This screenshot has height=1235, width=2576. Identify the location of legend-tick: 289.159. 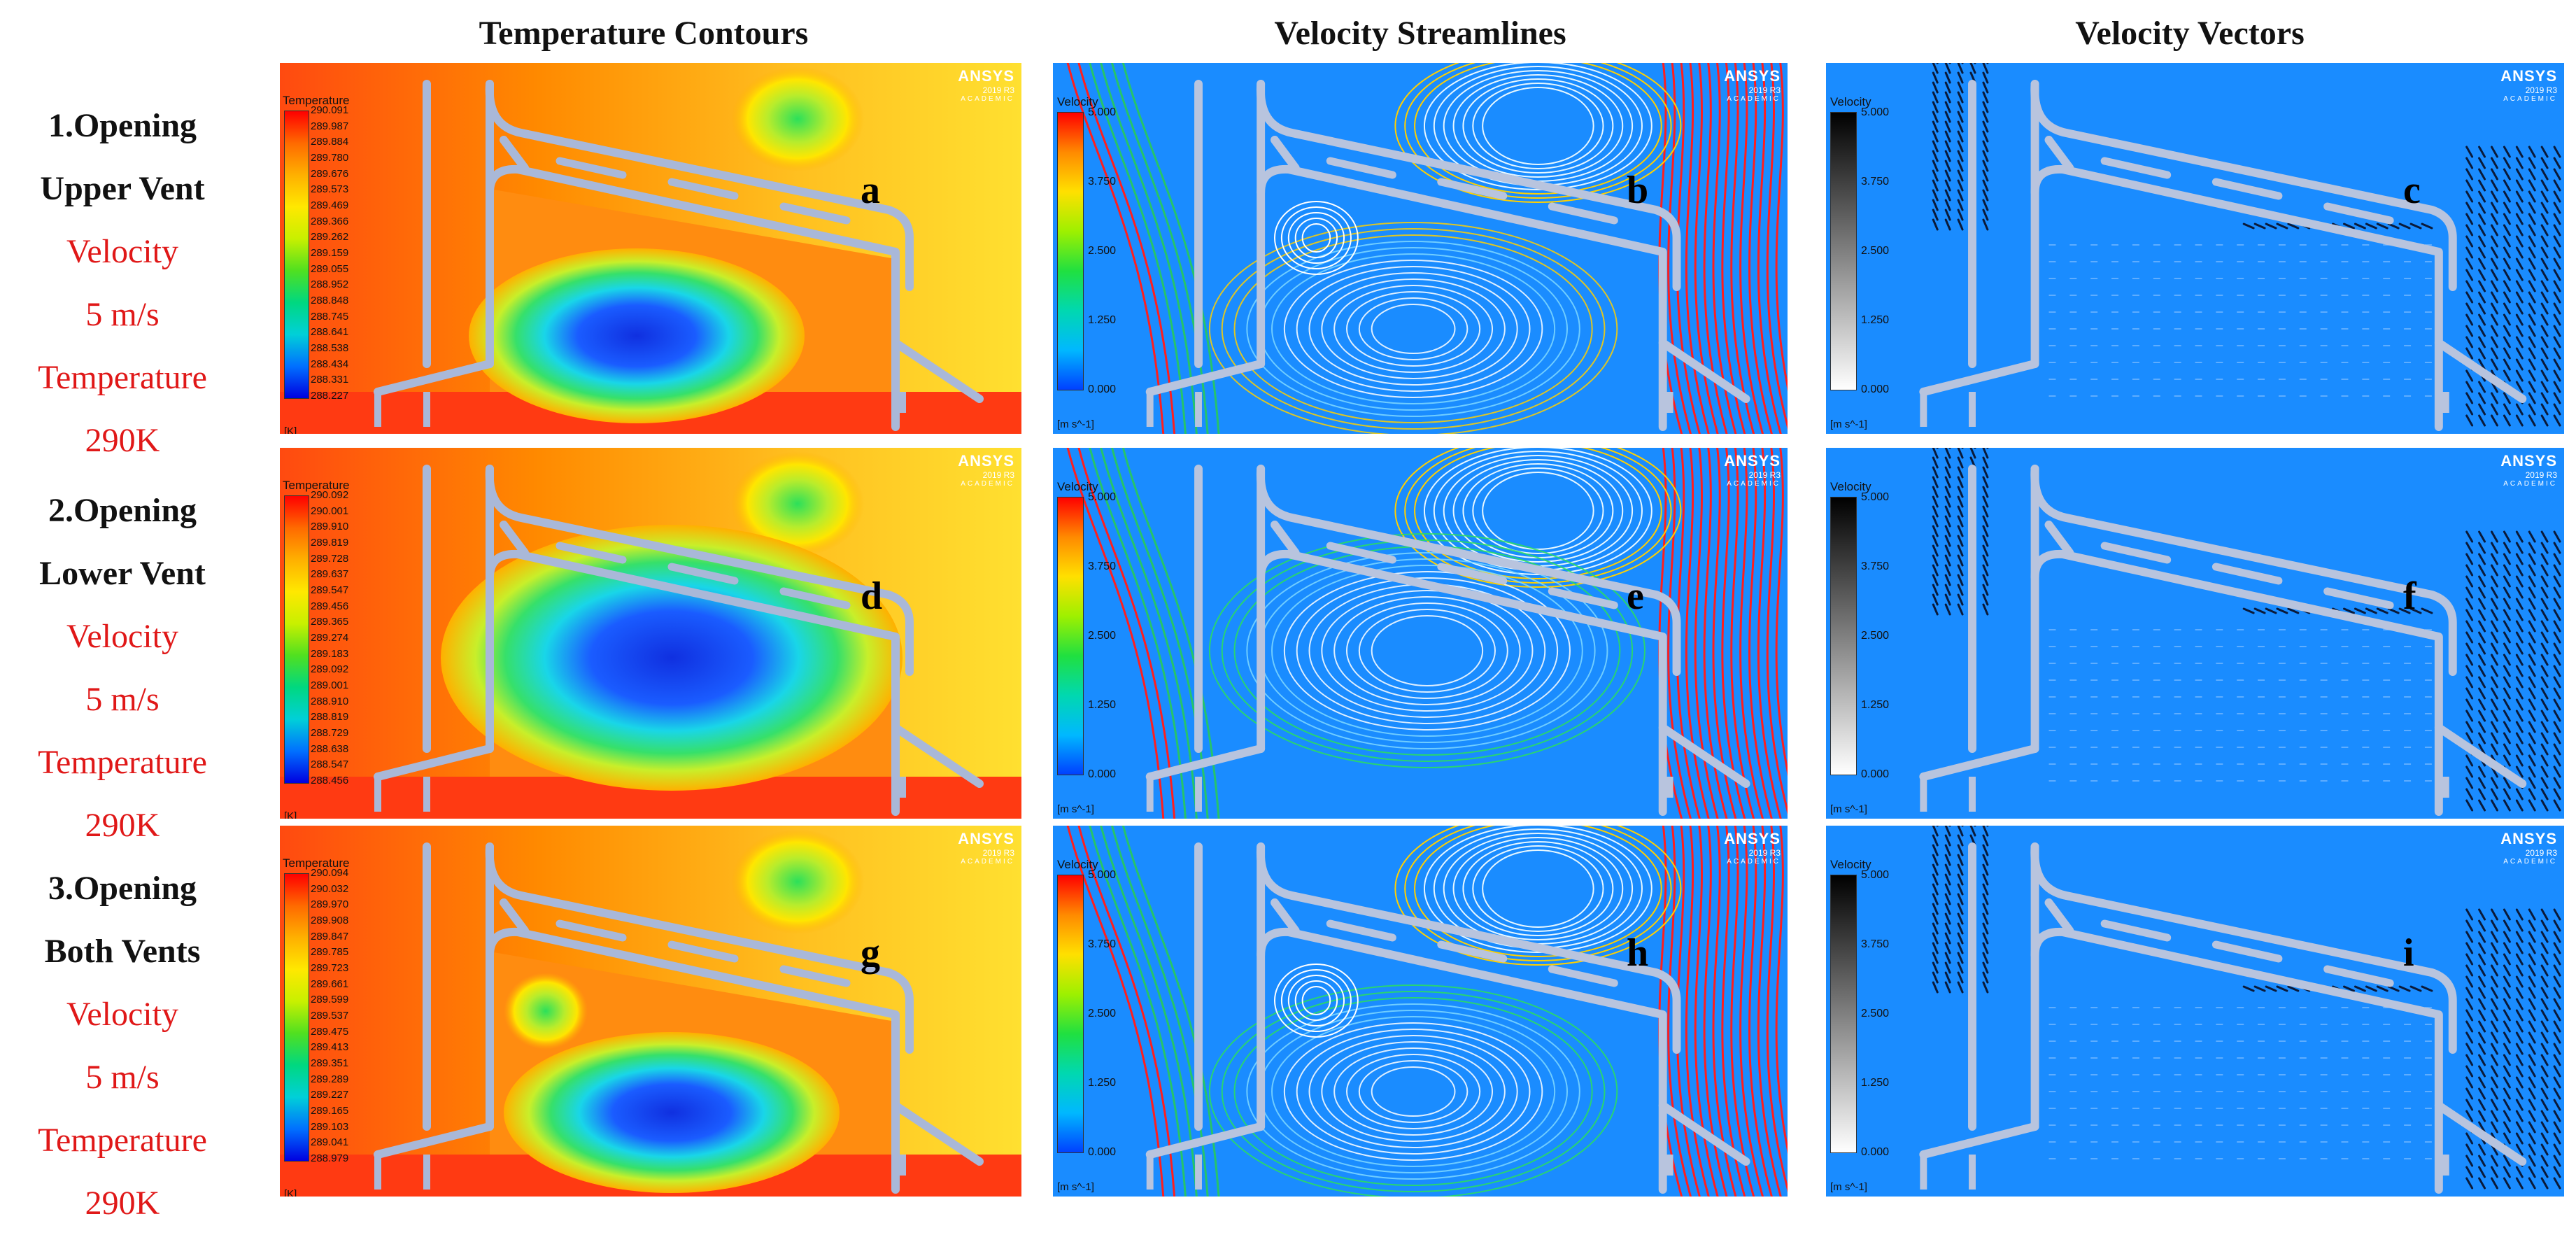
(330, 252).